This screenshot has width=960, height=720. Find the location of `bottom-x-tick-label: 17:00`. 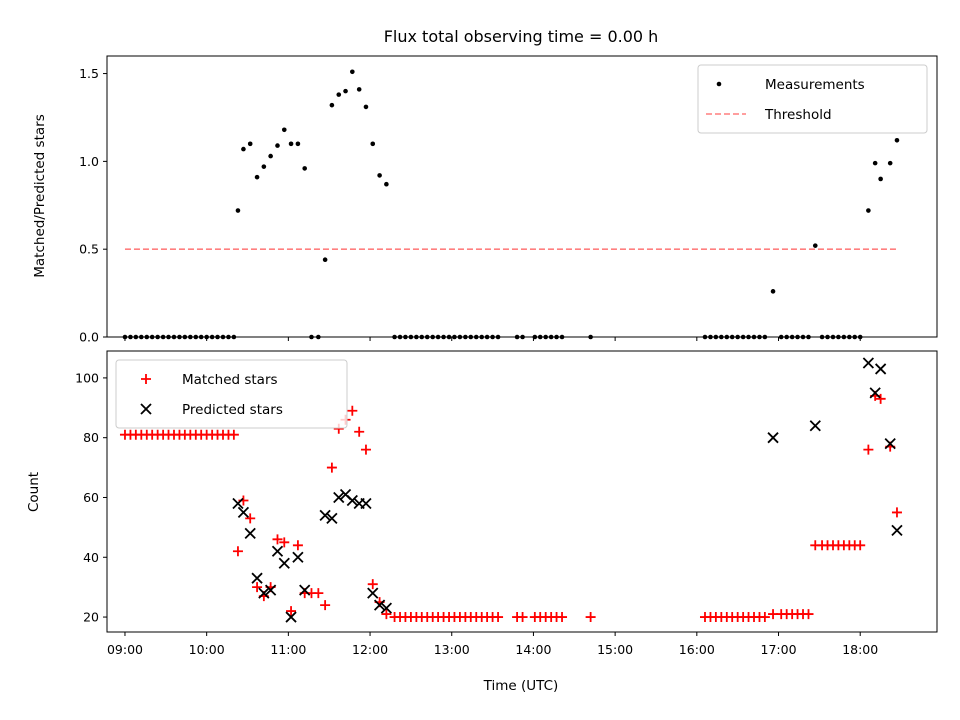

bottom-x-tick-label: 17:00 is located at coordinates (779, 649).